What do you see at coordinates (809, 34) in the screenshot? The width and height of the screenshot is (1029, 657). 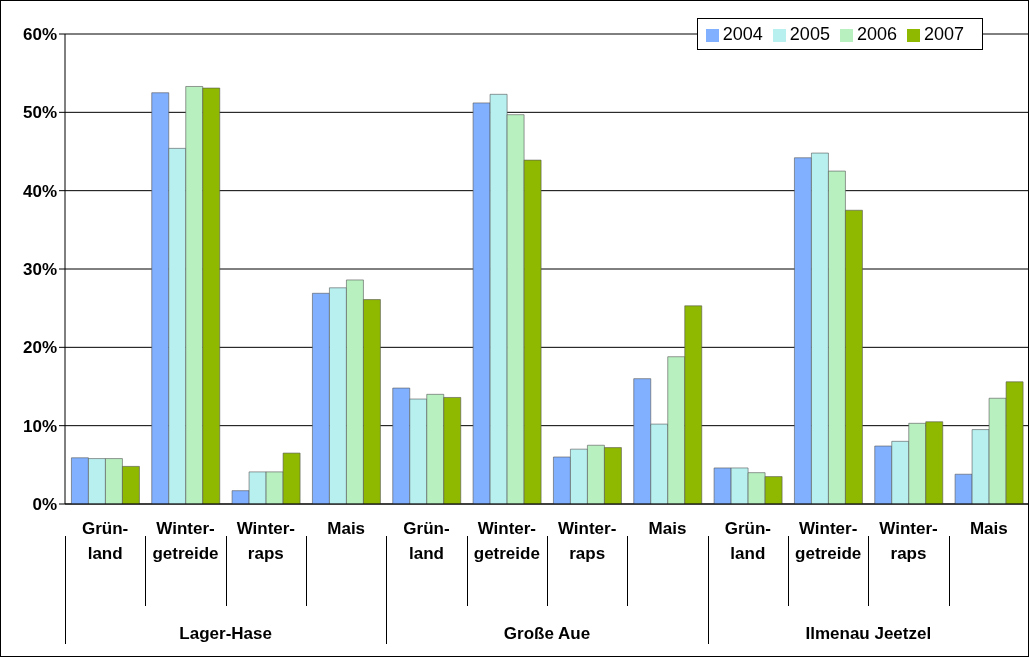 I see `legend-label: 2005` at bounding box center [809, 34].